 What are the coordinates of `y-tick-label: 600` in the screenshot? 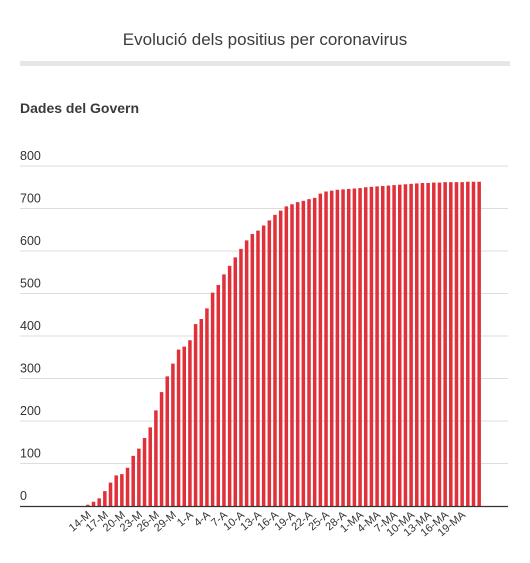 It's located at (30, 241).